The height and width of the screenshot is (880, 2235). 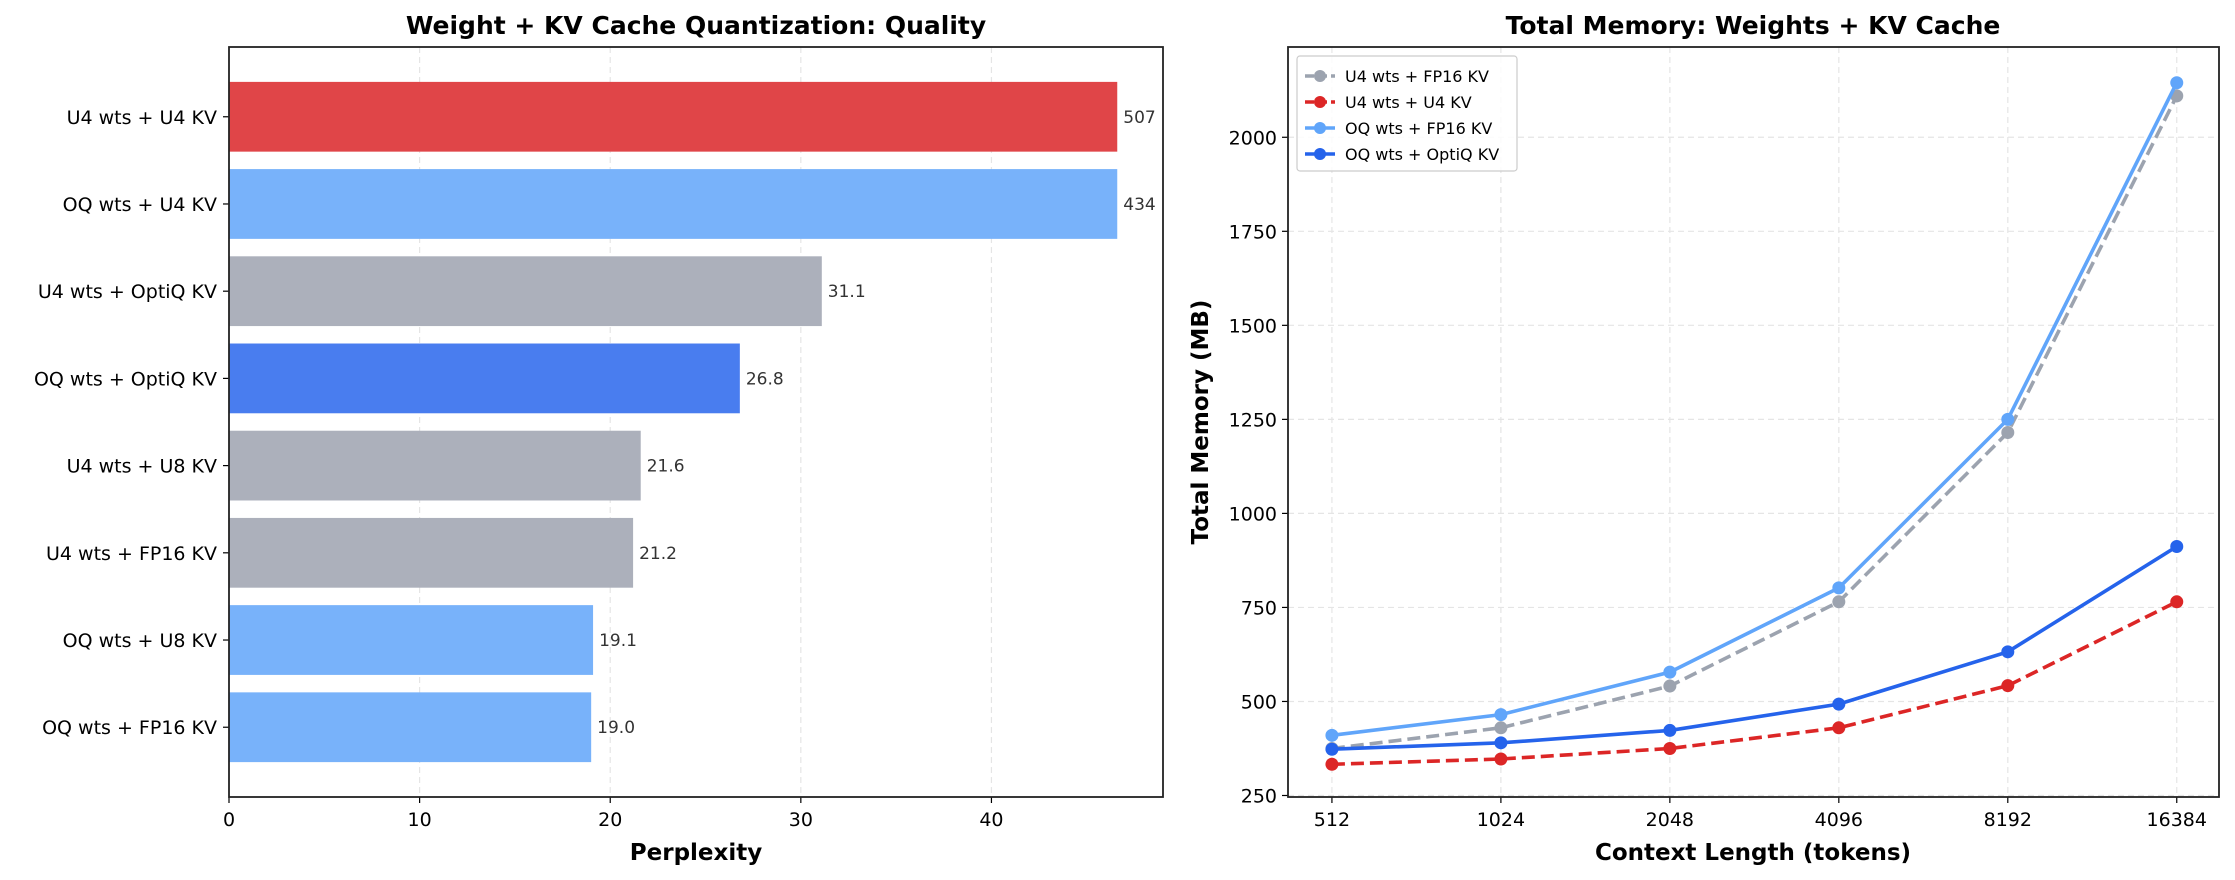 What do you see at coordinates (991, 820) in the screenshot?
I see `x-tick-label: 40` at bounding box center [991, 820].